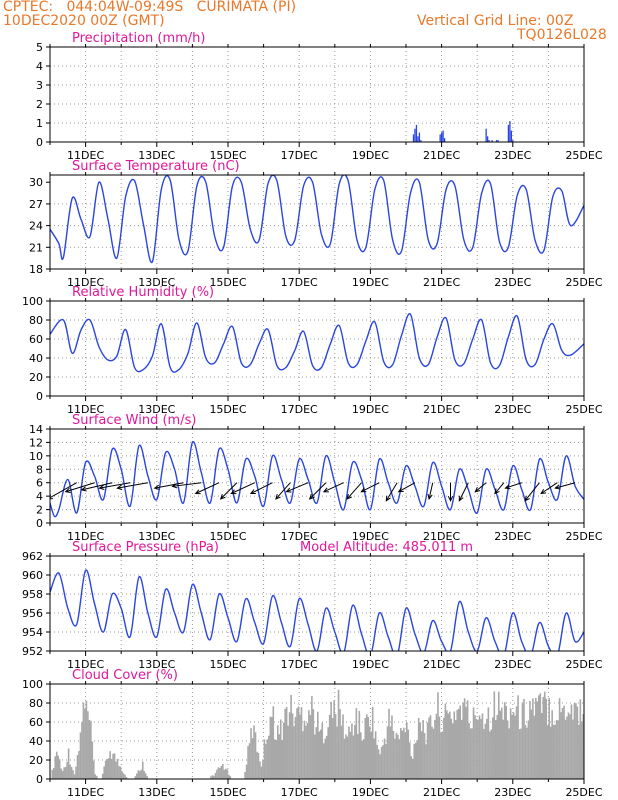  I want to click on pressure-subtitle: Model Altitude: 485.011 m, so click(386, 547).